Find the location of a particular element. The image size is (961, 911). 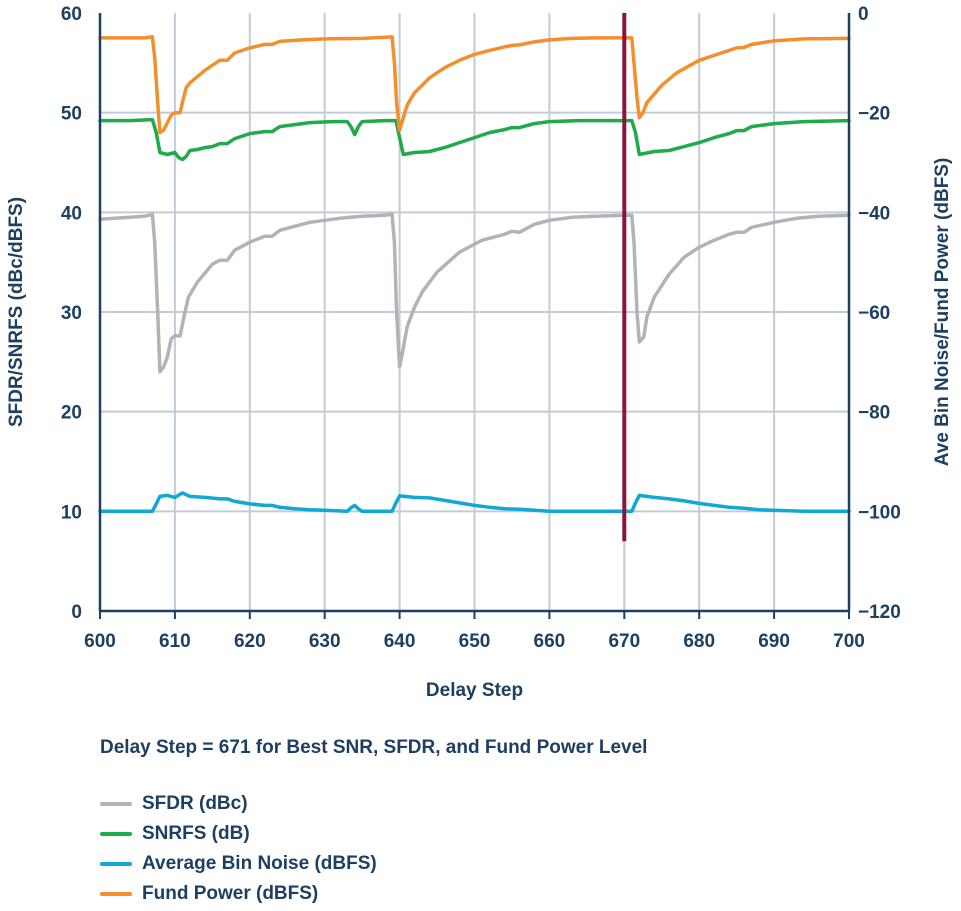

y-axis-title: SFDR/SNRFS (dBc/dBFS) is located at coordinates (16, 312).